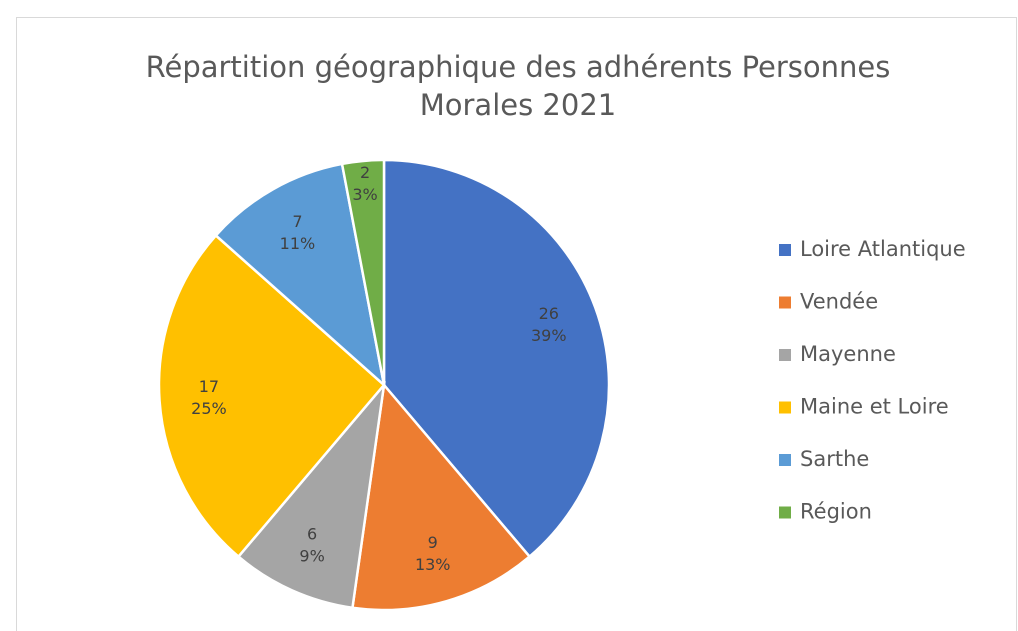 The width and height of the screenshot is (1018, 631). Describe the element at coordinates (834, 459) in the screenshot. I see `legend-label: Sarthe` at that location.